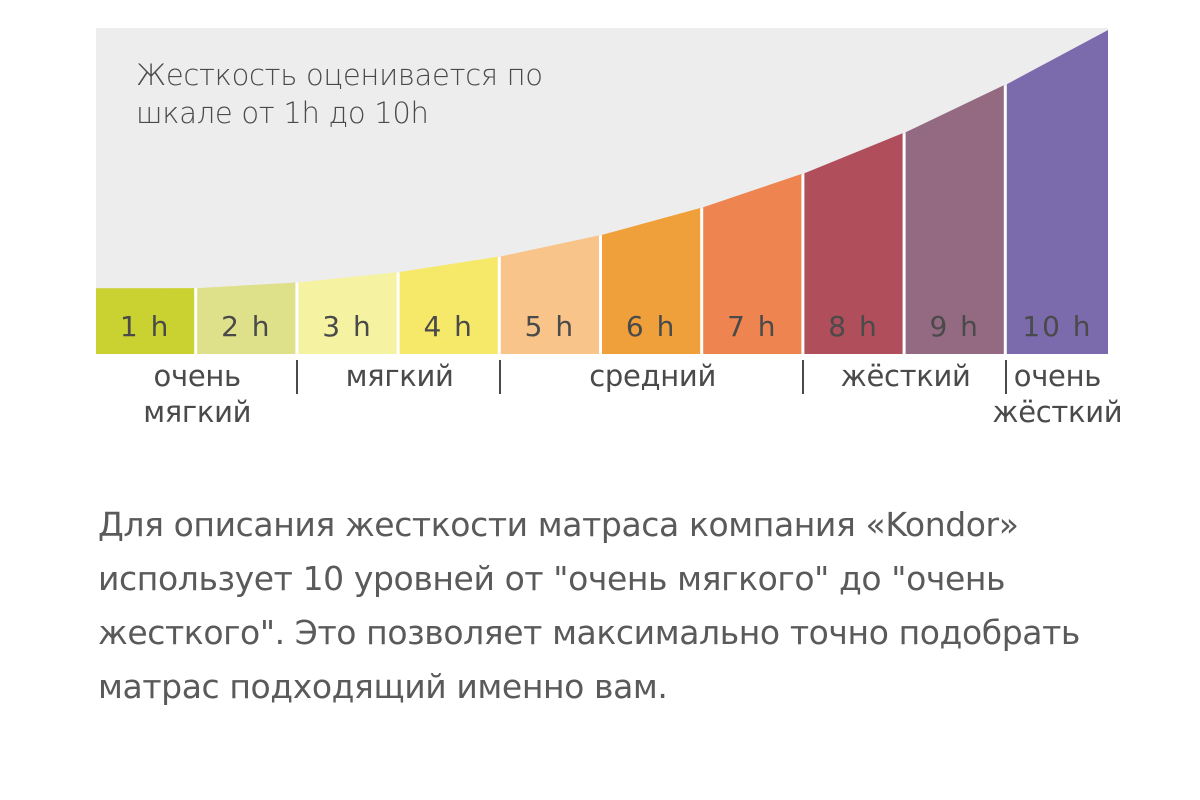 The image size is (1200, 800). What do you see at coordinates (339, 75) in the screenshot?
I see `chart-title-line-1: Жесткость оценивается по` at bounding box center [339, 75].